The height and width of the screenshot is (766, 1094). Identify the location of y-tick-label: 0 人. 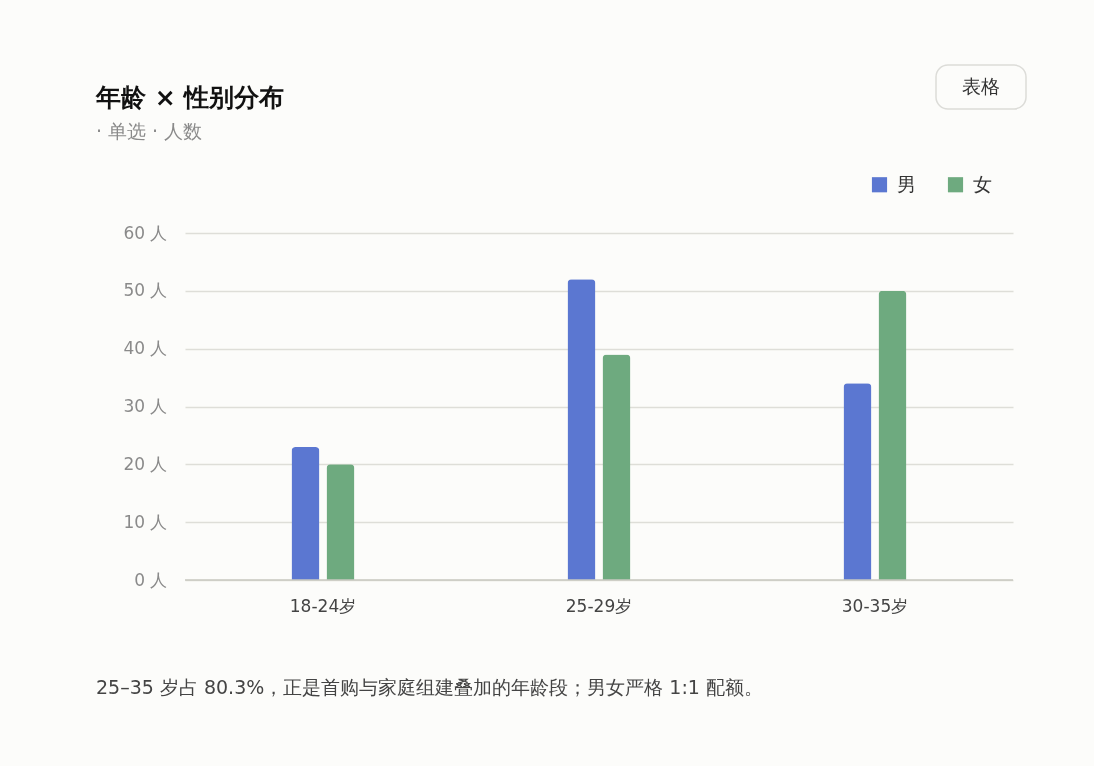
(151, 579).